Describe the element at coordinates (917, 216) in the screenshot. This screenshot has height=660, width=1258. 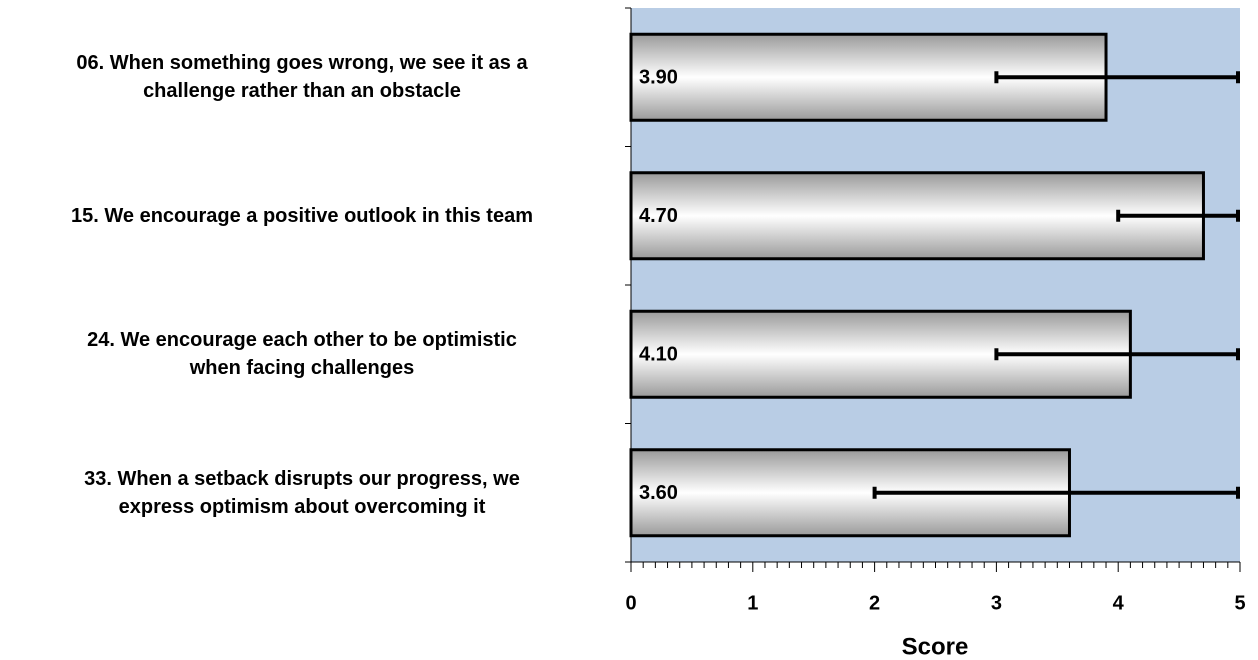
I see `bar` at that location.